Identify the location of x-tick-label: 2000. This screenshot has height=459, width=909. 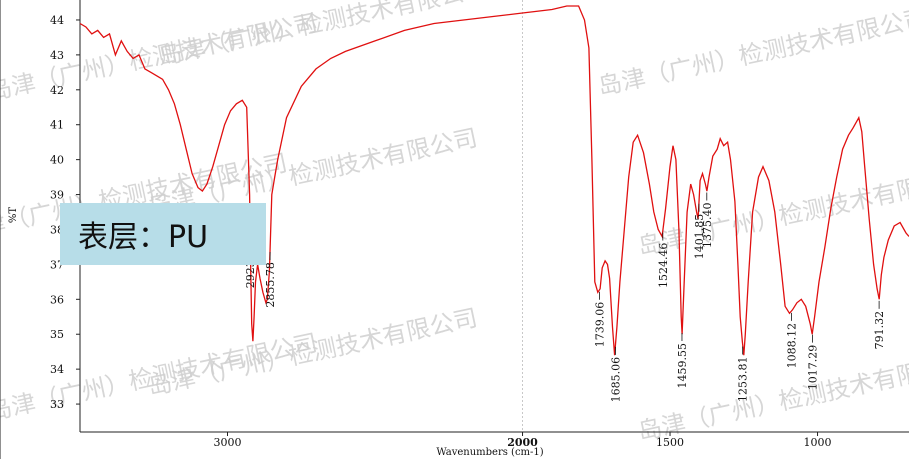
(522, 442).